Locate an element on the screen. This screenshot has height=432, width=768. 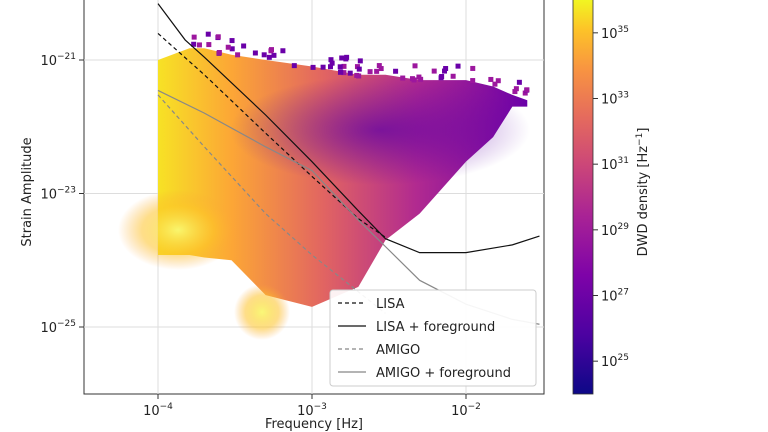
legend-label-lisa-foreground: LISA + foreground is located at coordinates (435, 327).